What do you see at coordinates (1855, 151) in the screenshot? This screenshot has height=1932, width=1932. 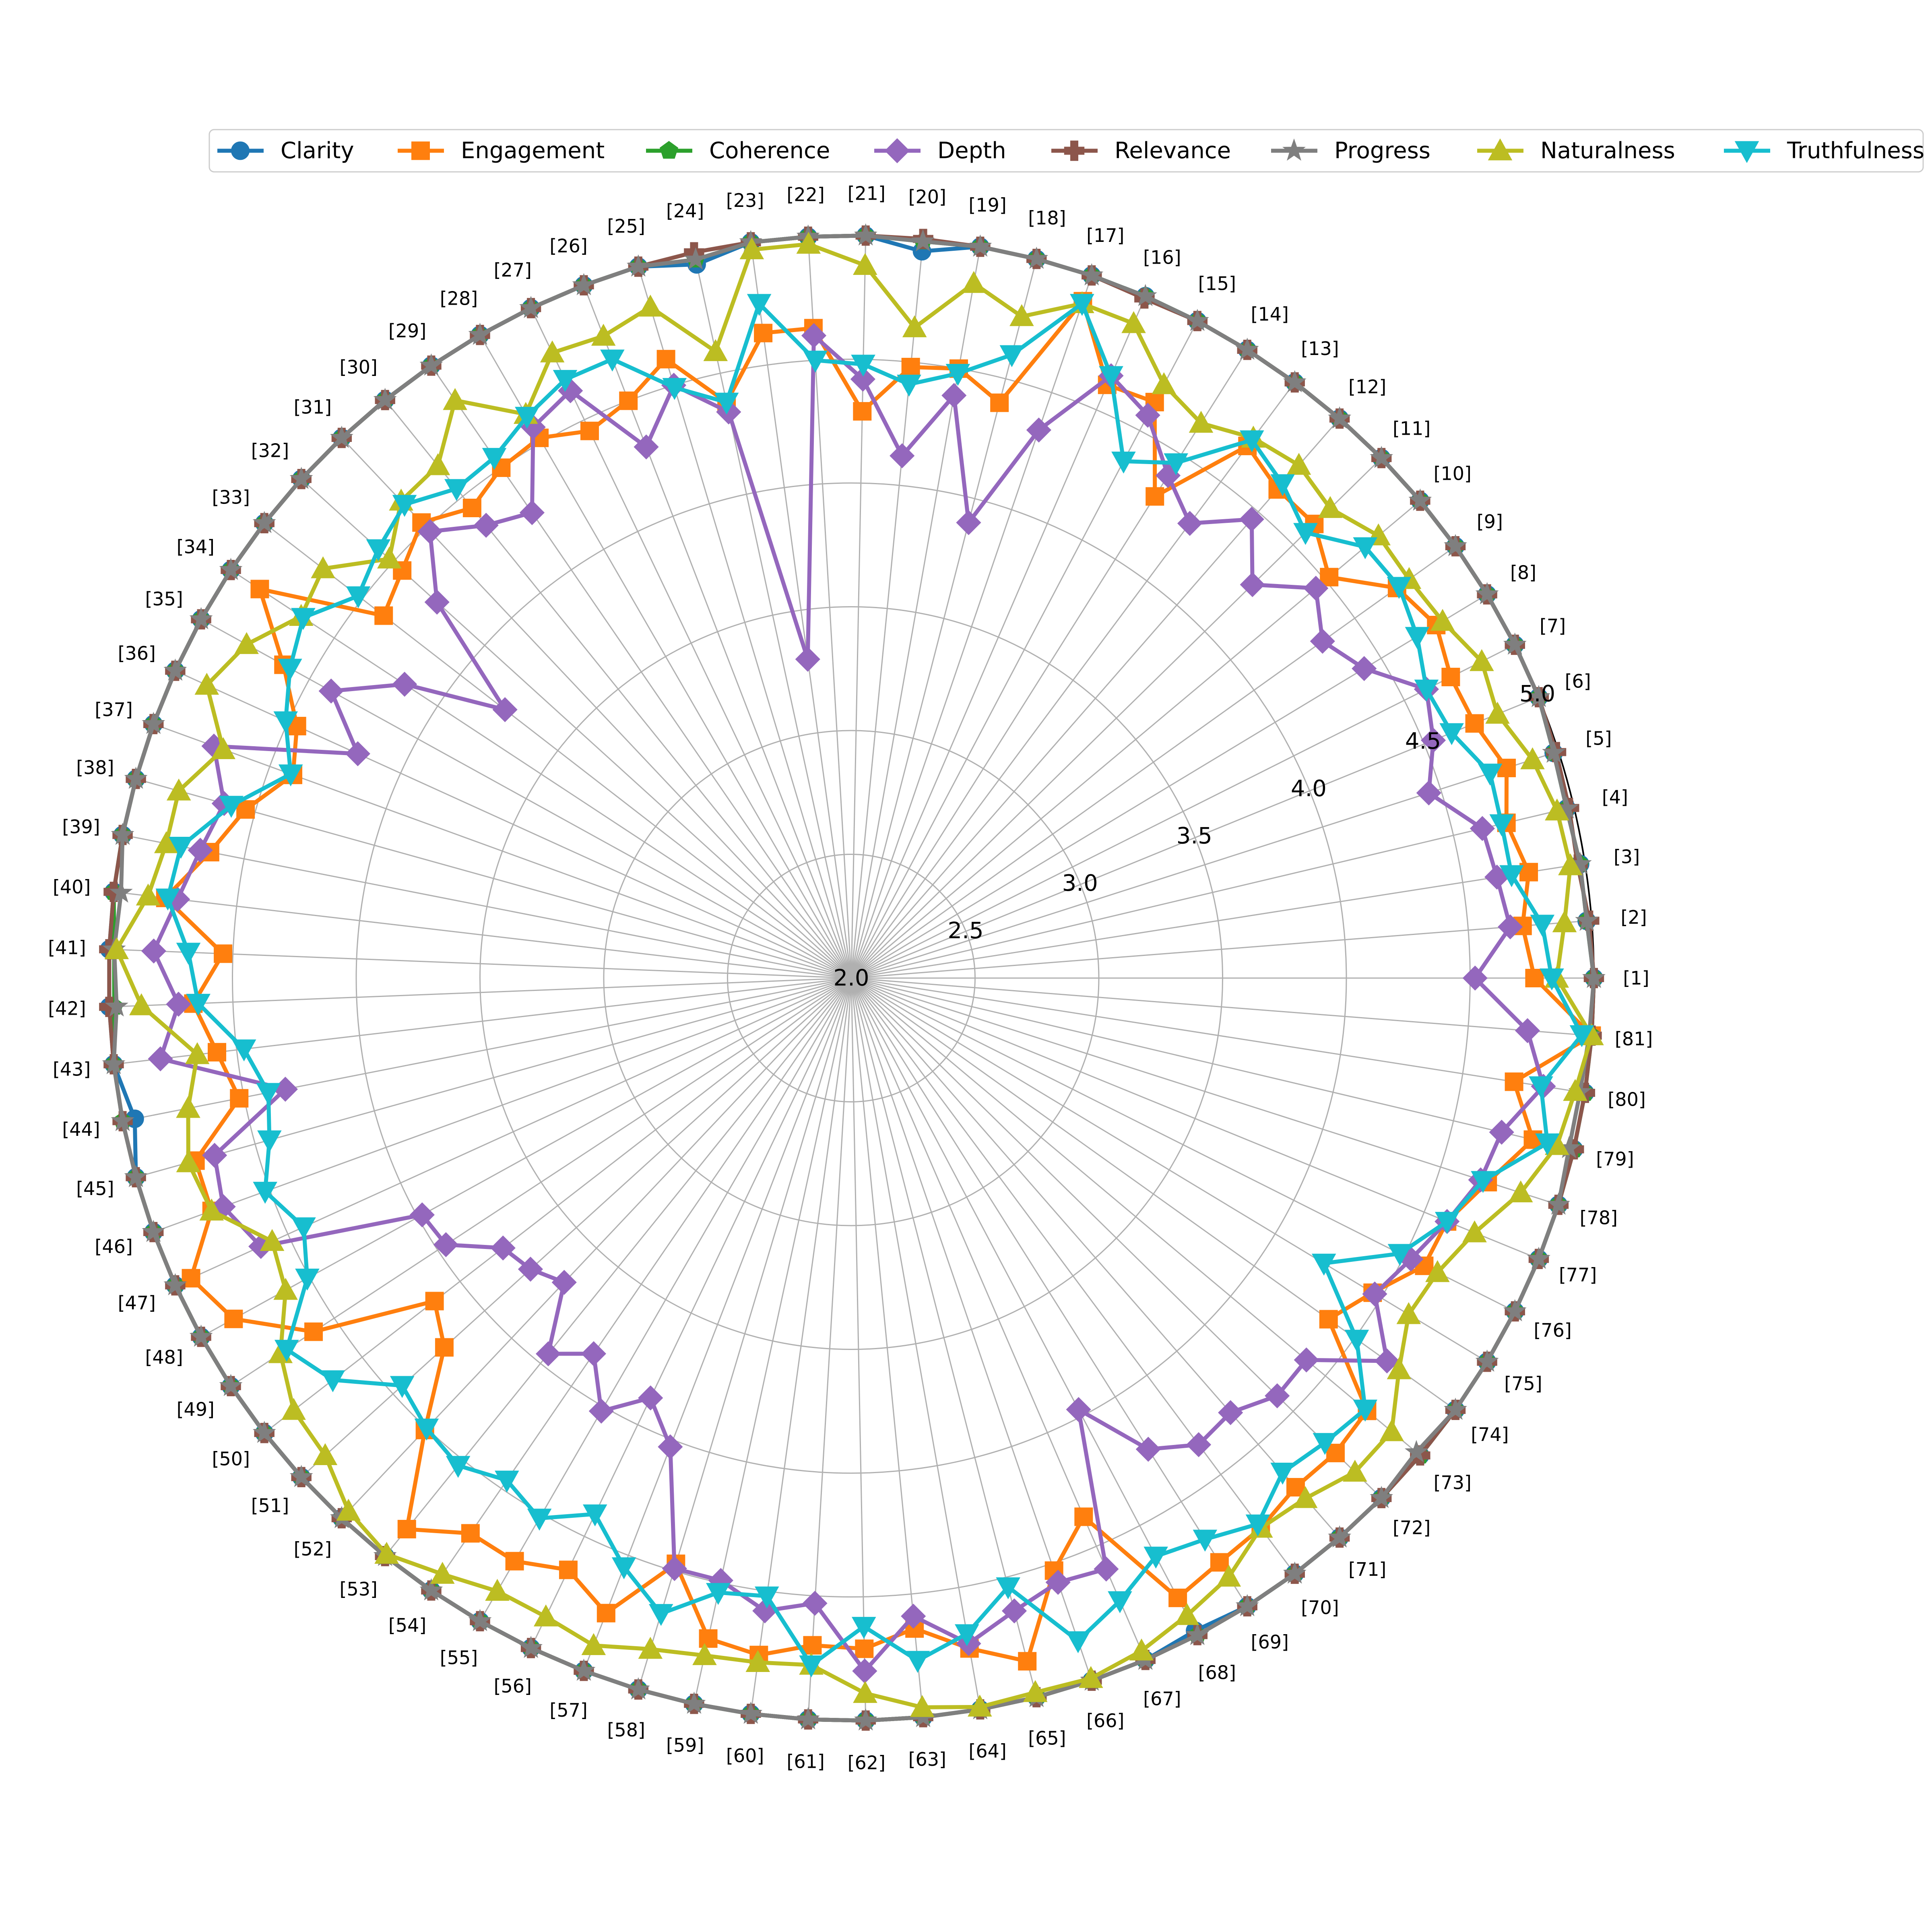 I see `legend-label: Truthfulness` at bounding box center [1855, 151].